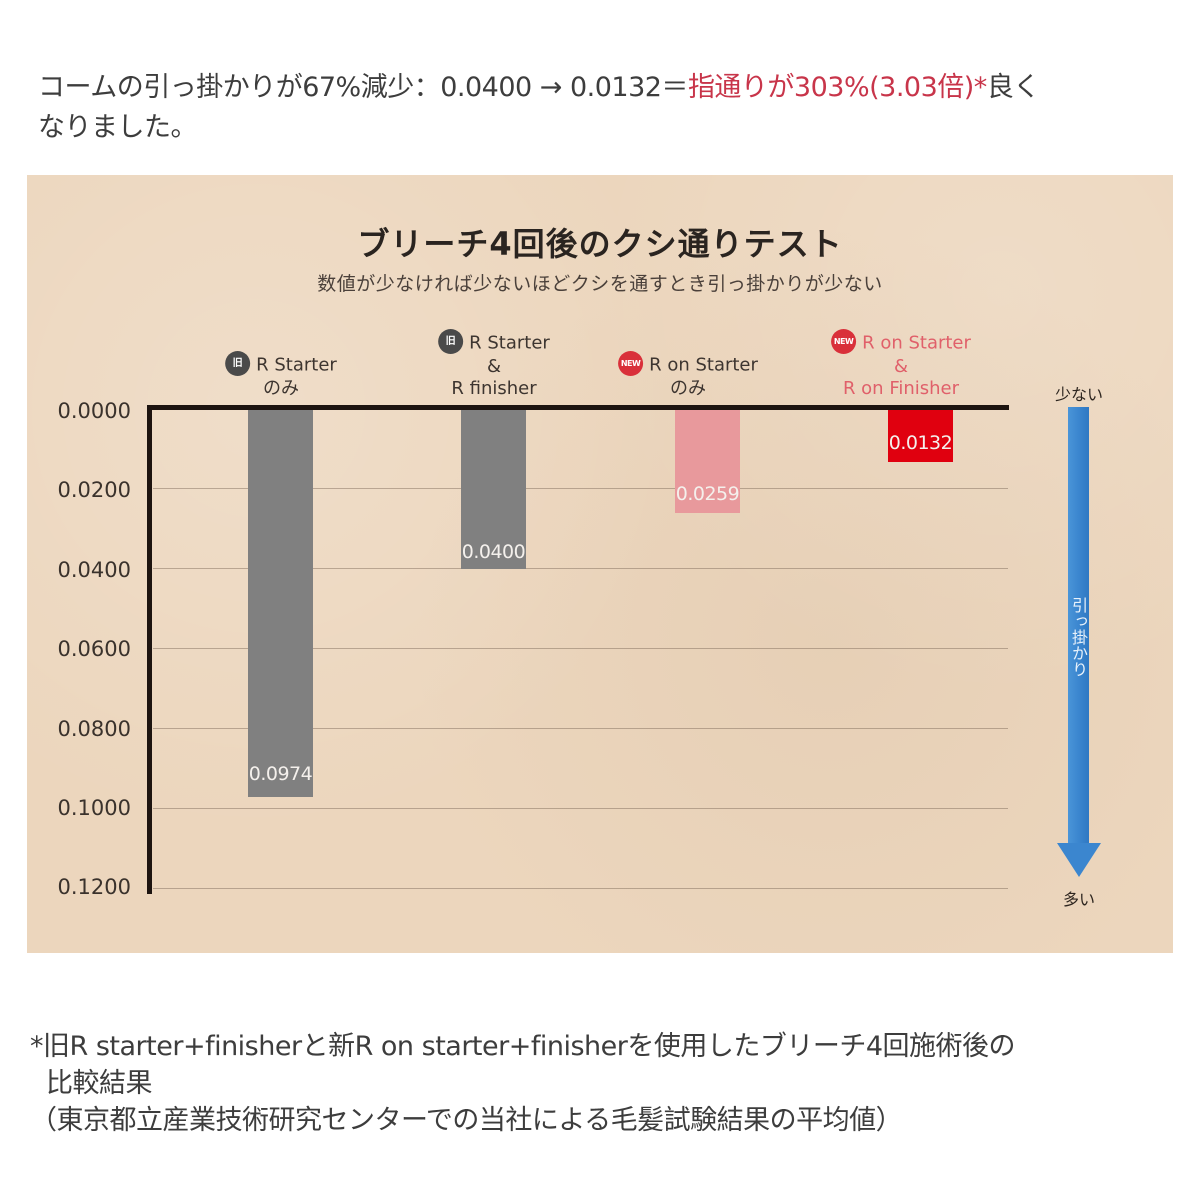 This screenshot has height=1200, width=1200. Describe the element at coordinates (94, 570) in the screenshot. I see `y-tick: 0.0400` at that location.